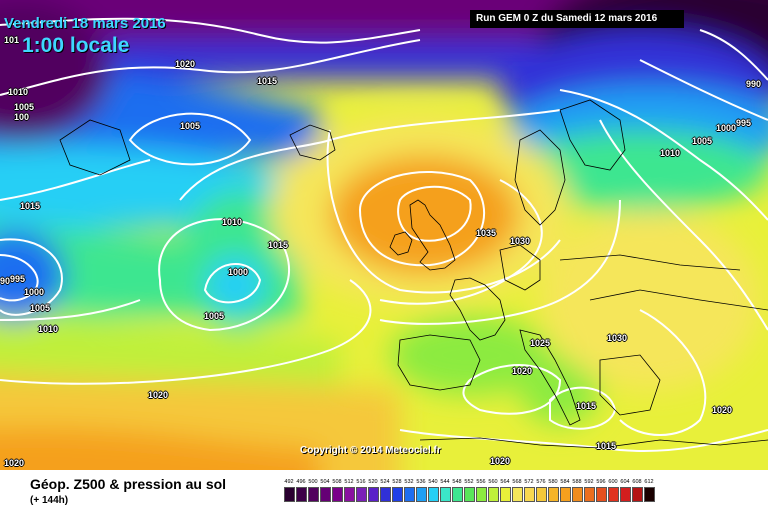  What do you see at coordinates (373, 482) in the screenshot?
I see `legend-value: 520` at bounding box center [373, 482].